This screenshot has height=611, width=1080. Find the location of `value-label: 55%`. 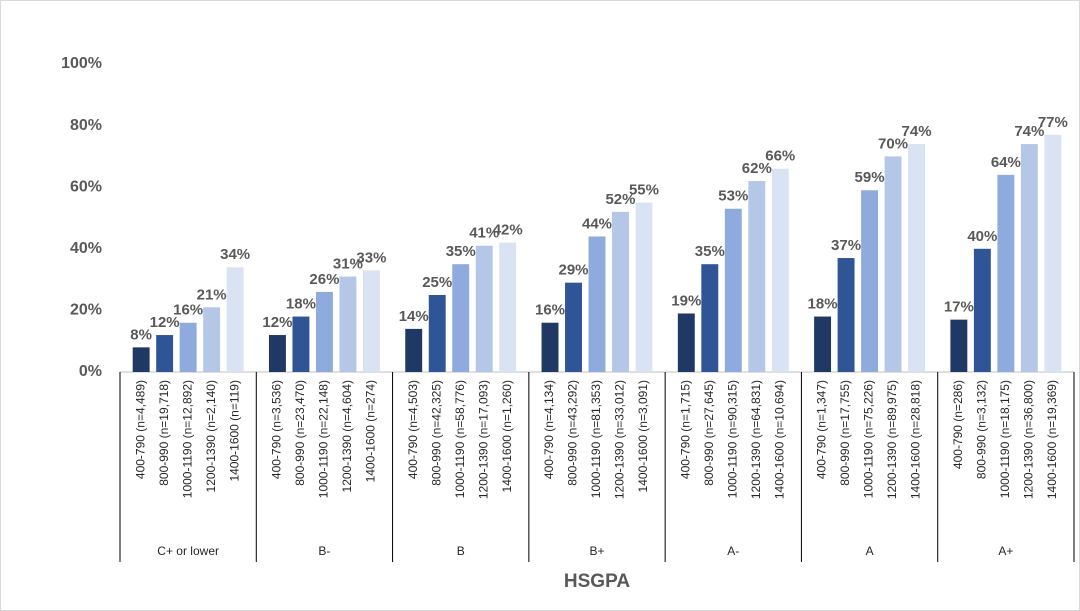

value-label: 55% is located at coordinates (644, 190).